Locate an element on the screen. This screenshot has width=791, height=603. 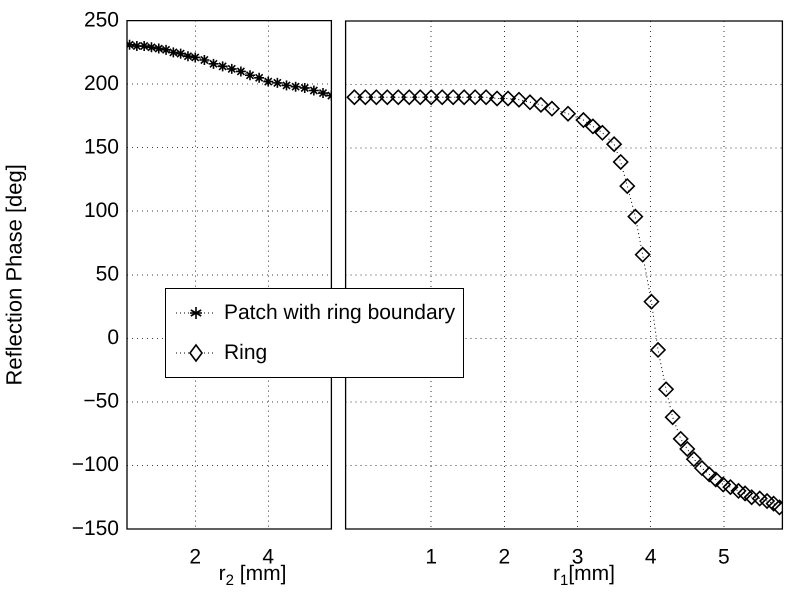
y-tick-label: 200 is located at coordinates (101, 83).